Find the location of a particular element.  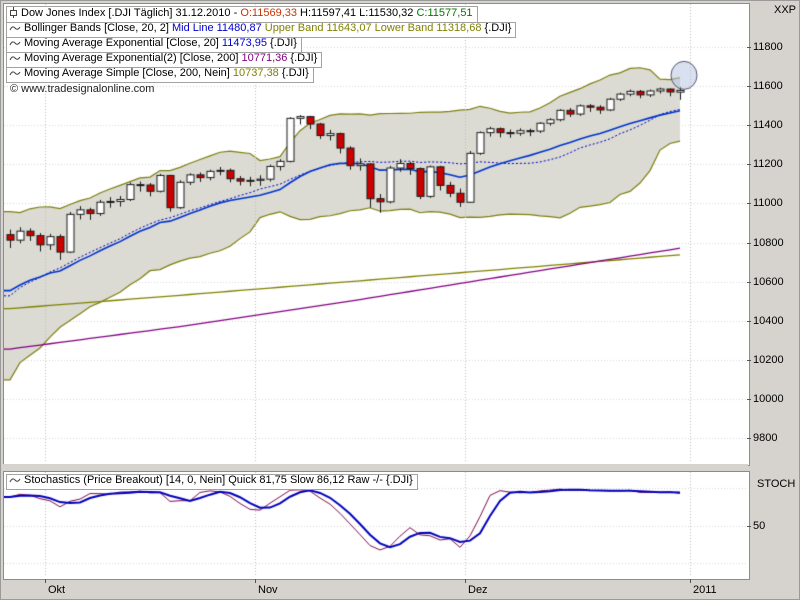

y-axis-tick-label: 10600 is located at coordinates (768, 282).